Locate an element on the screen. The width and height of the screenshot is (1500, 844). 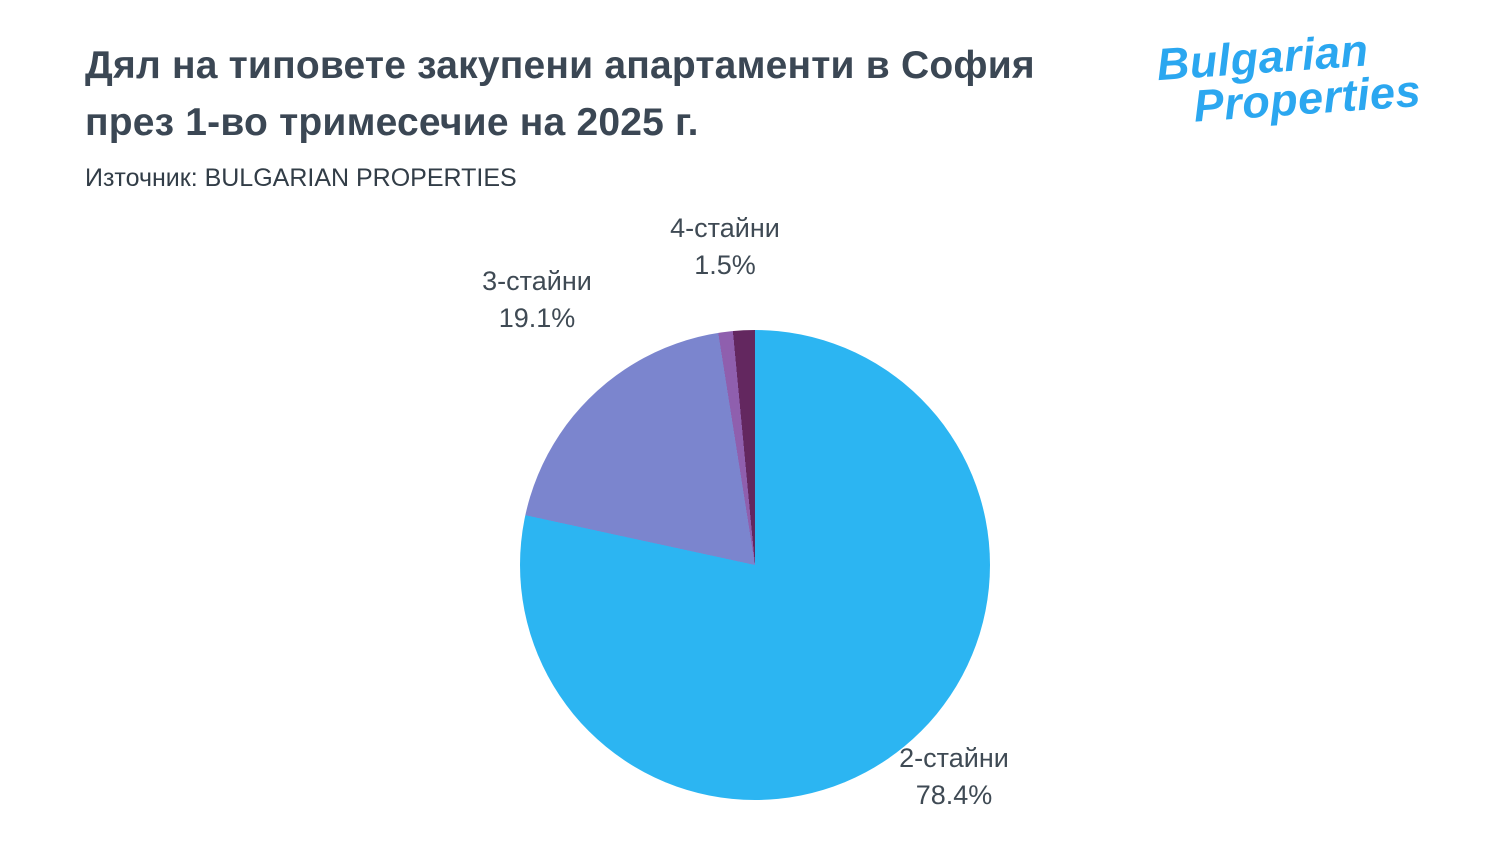
slice-label-2-stai-name: 2-стайни is located at coordinates (954, 758).